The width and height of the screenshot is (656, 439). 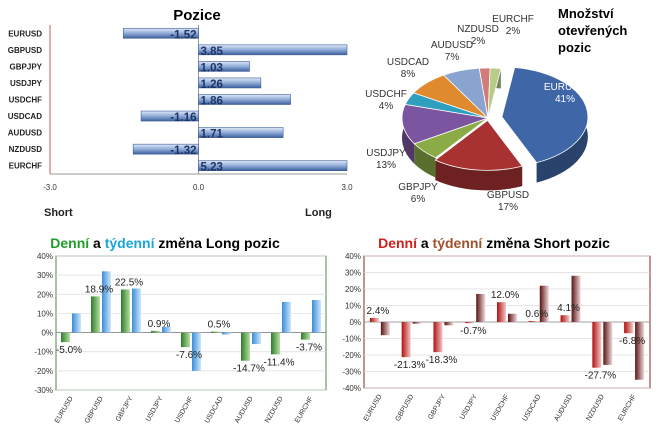 I want to click on pie-title-line-1: Množství, so click(x=586, y=13).